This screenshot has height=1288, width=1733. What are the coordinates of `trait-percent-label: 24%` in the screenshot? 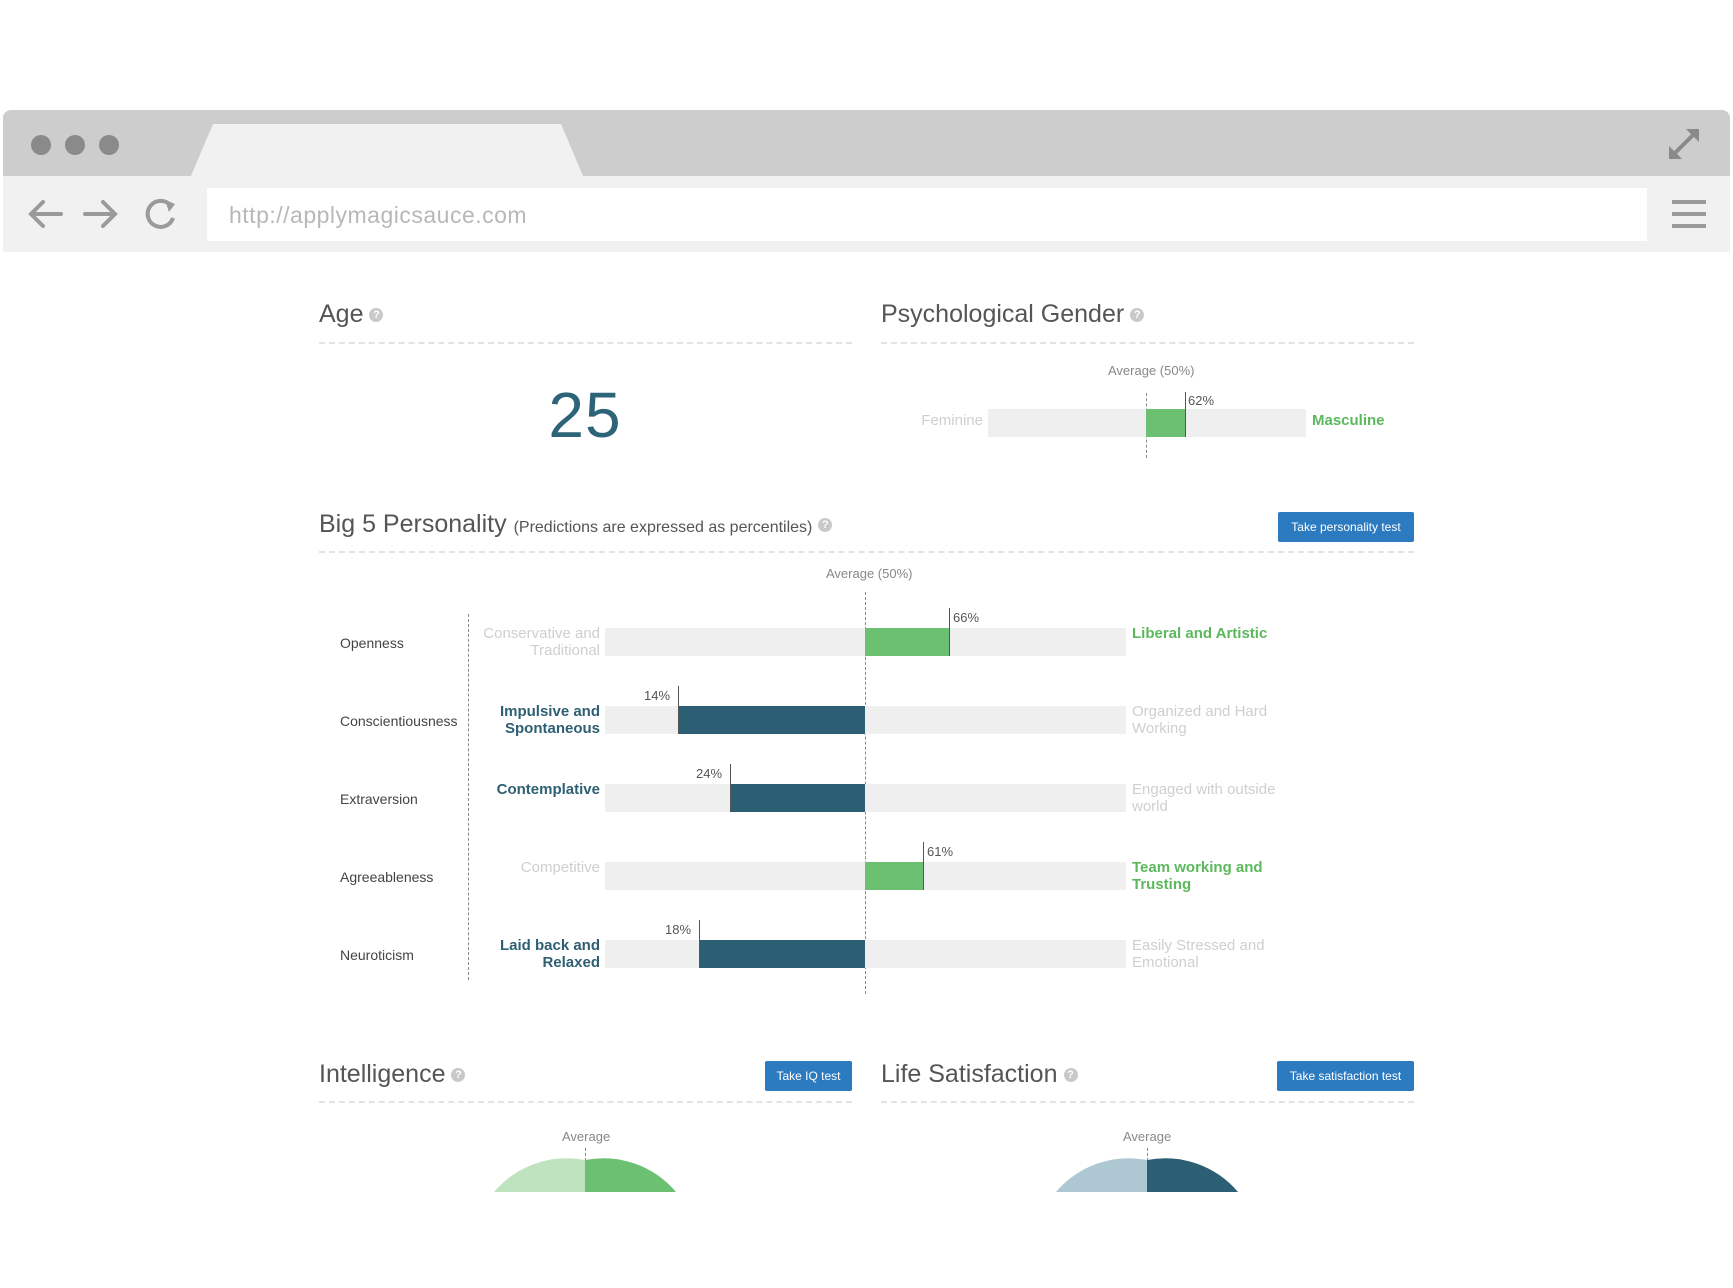 It's located at (709, 773).